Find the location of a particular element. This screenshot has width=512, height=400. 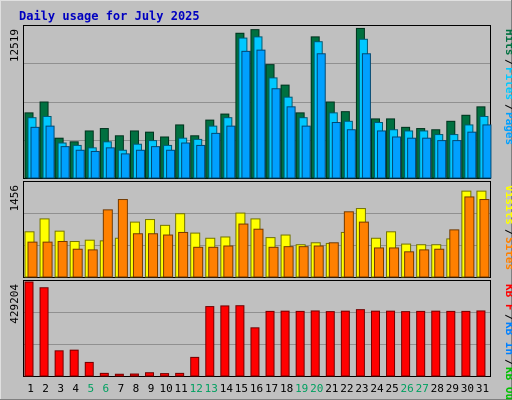

x-tick-label-day-30: 30 is located at coordinates (467, 388).